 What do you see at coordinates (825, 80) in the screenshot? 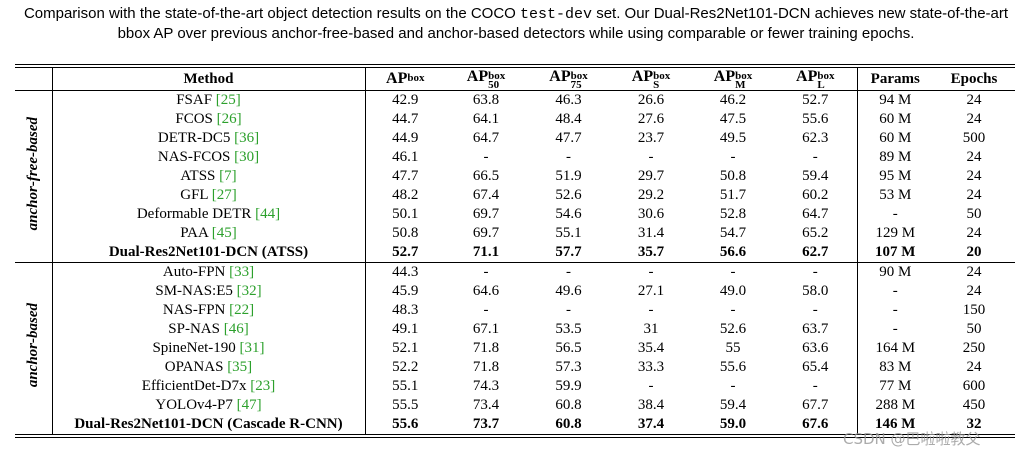
I see `header-script: box L` at bounding box center [825, 80].